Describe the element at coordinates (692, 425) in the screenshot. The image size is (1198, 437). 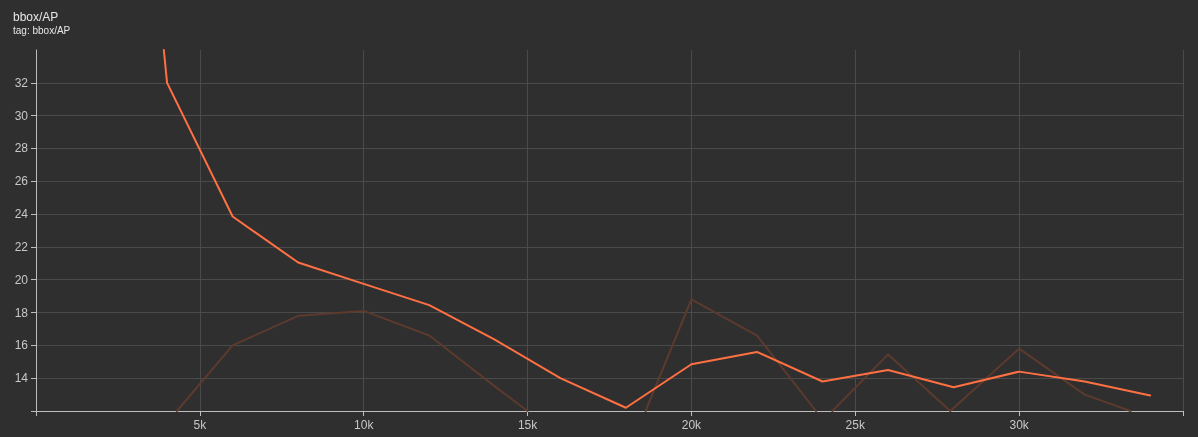
I see `x-tick-label: 20k` at that location.